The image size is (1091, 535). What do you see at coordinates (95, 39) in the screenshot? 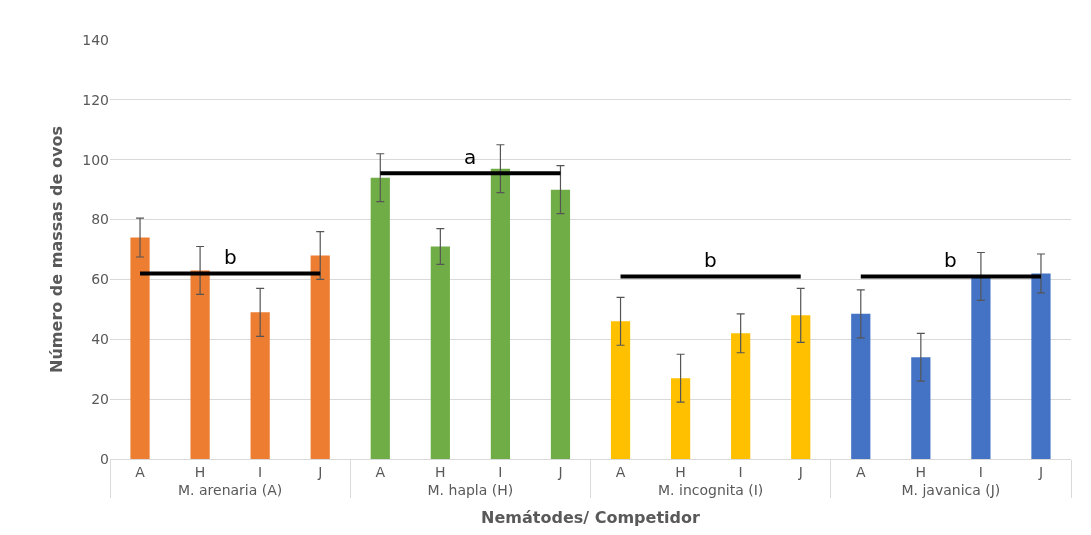
I see `y-tick-label: 140` at bounding box center [95, 39].